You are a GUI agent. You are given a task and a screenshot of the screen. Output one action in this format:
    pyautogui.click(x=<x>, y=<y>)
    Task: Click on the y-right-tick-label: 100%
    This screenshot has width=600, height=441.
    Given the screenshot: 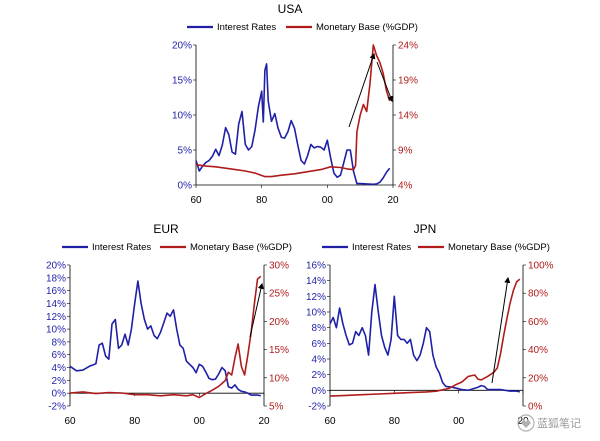 What is the action you would take?
    pyautogui.click(x=541, y=266)
    